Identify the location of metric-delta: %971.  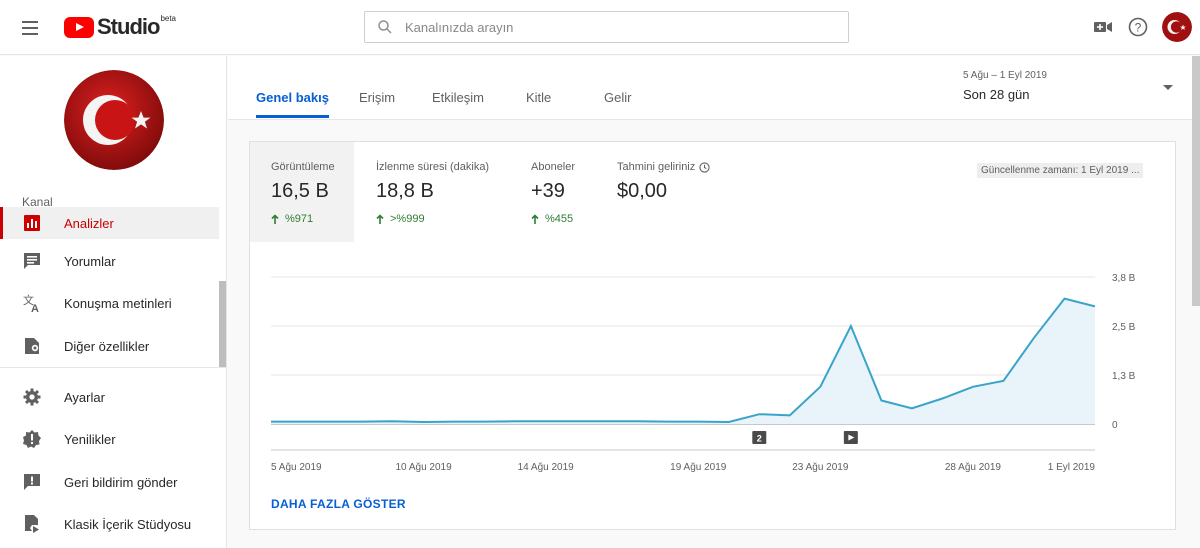
(292, 219).